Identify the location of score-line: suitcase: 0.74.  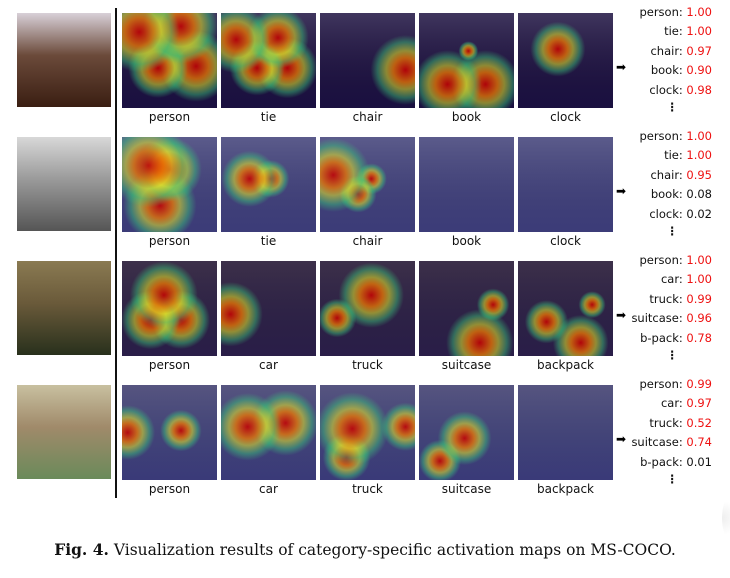
(671, 442).